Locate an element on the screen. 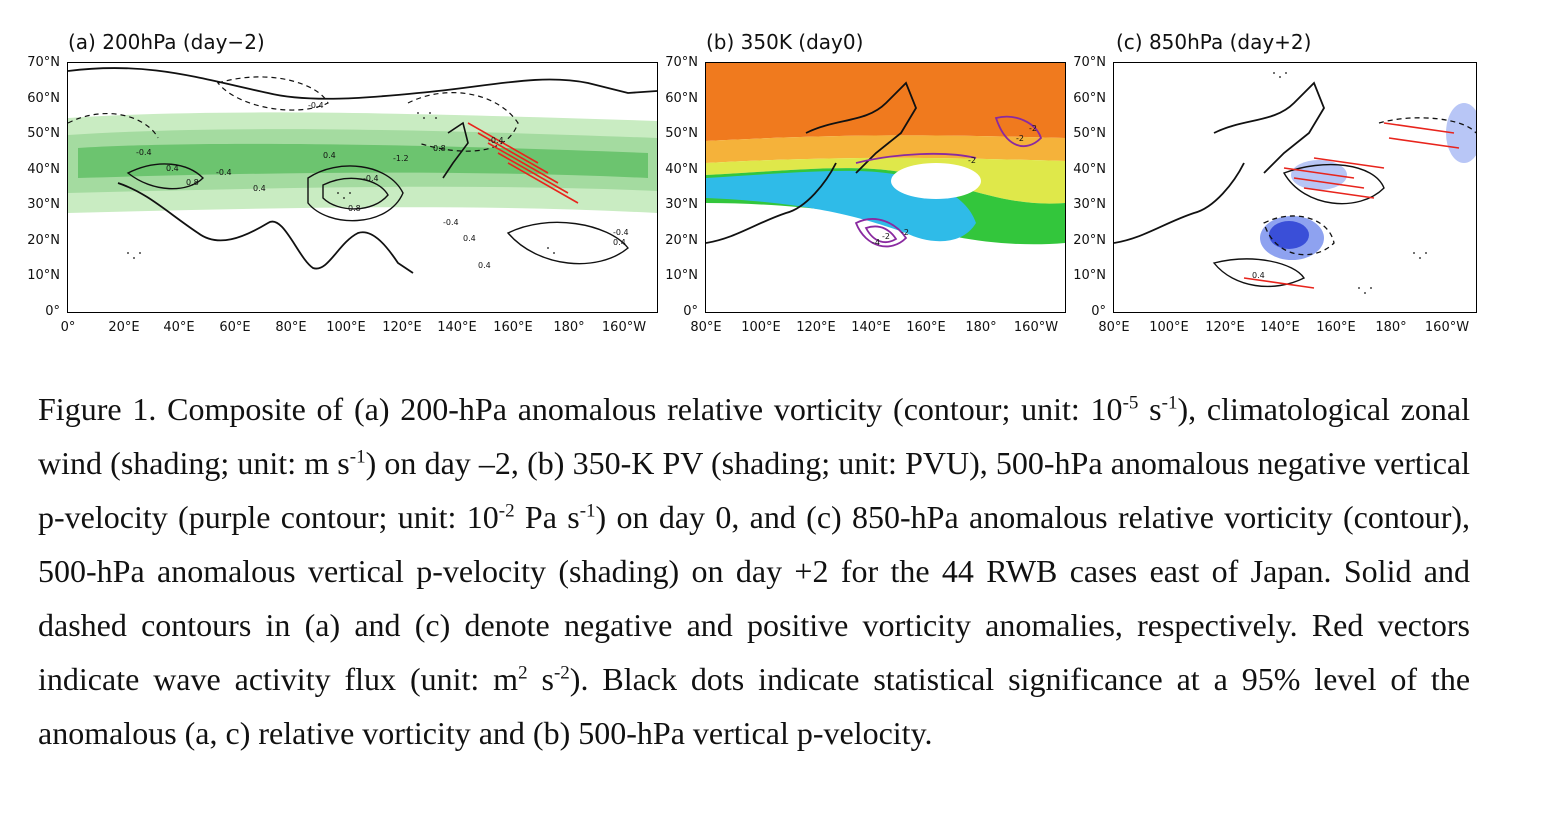  contour-label-a-2: 0.4 is located at coordinates (172, 168).